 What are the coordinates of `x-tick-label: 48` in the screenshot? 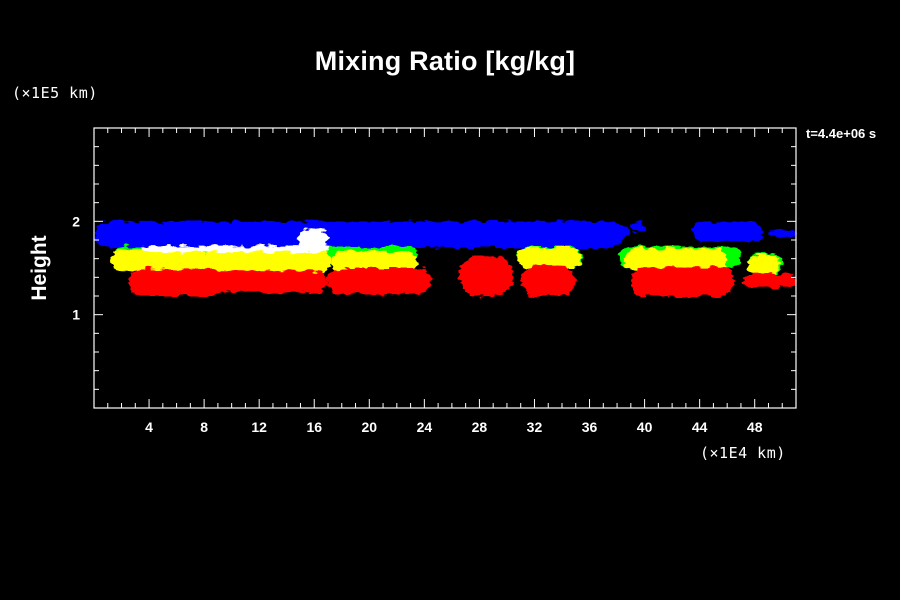 It's located at (755, 427).